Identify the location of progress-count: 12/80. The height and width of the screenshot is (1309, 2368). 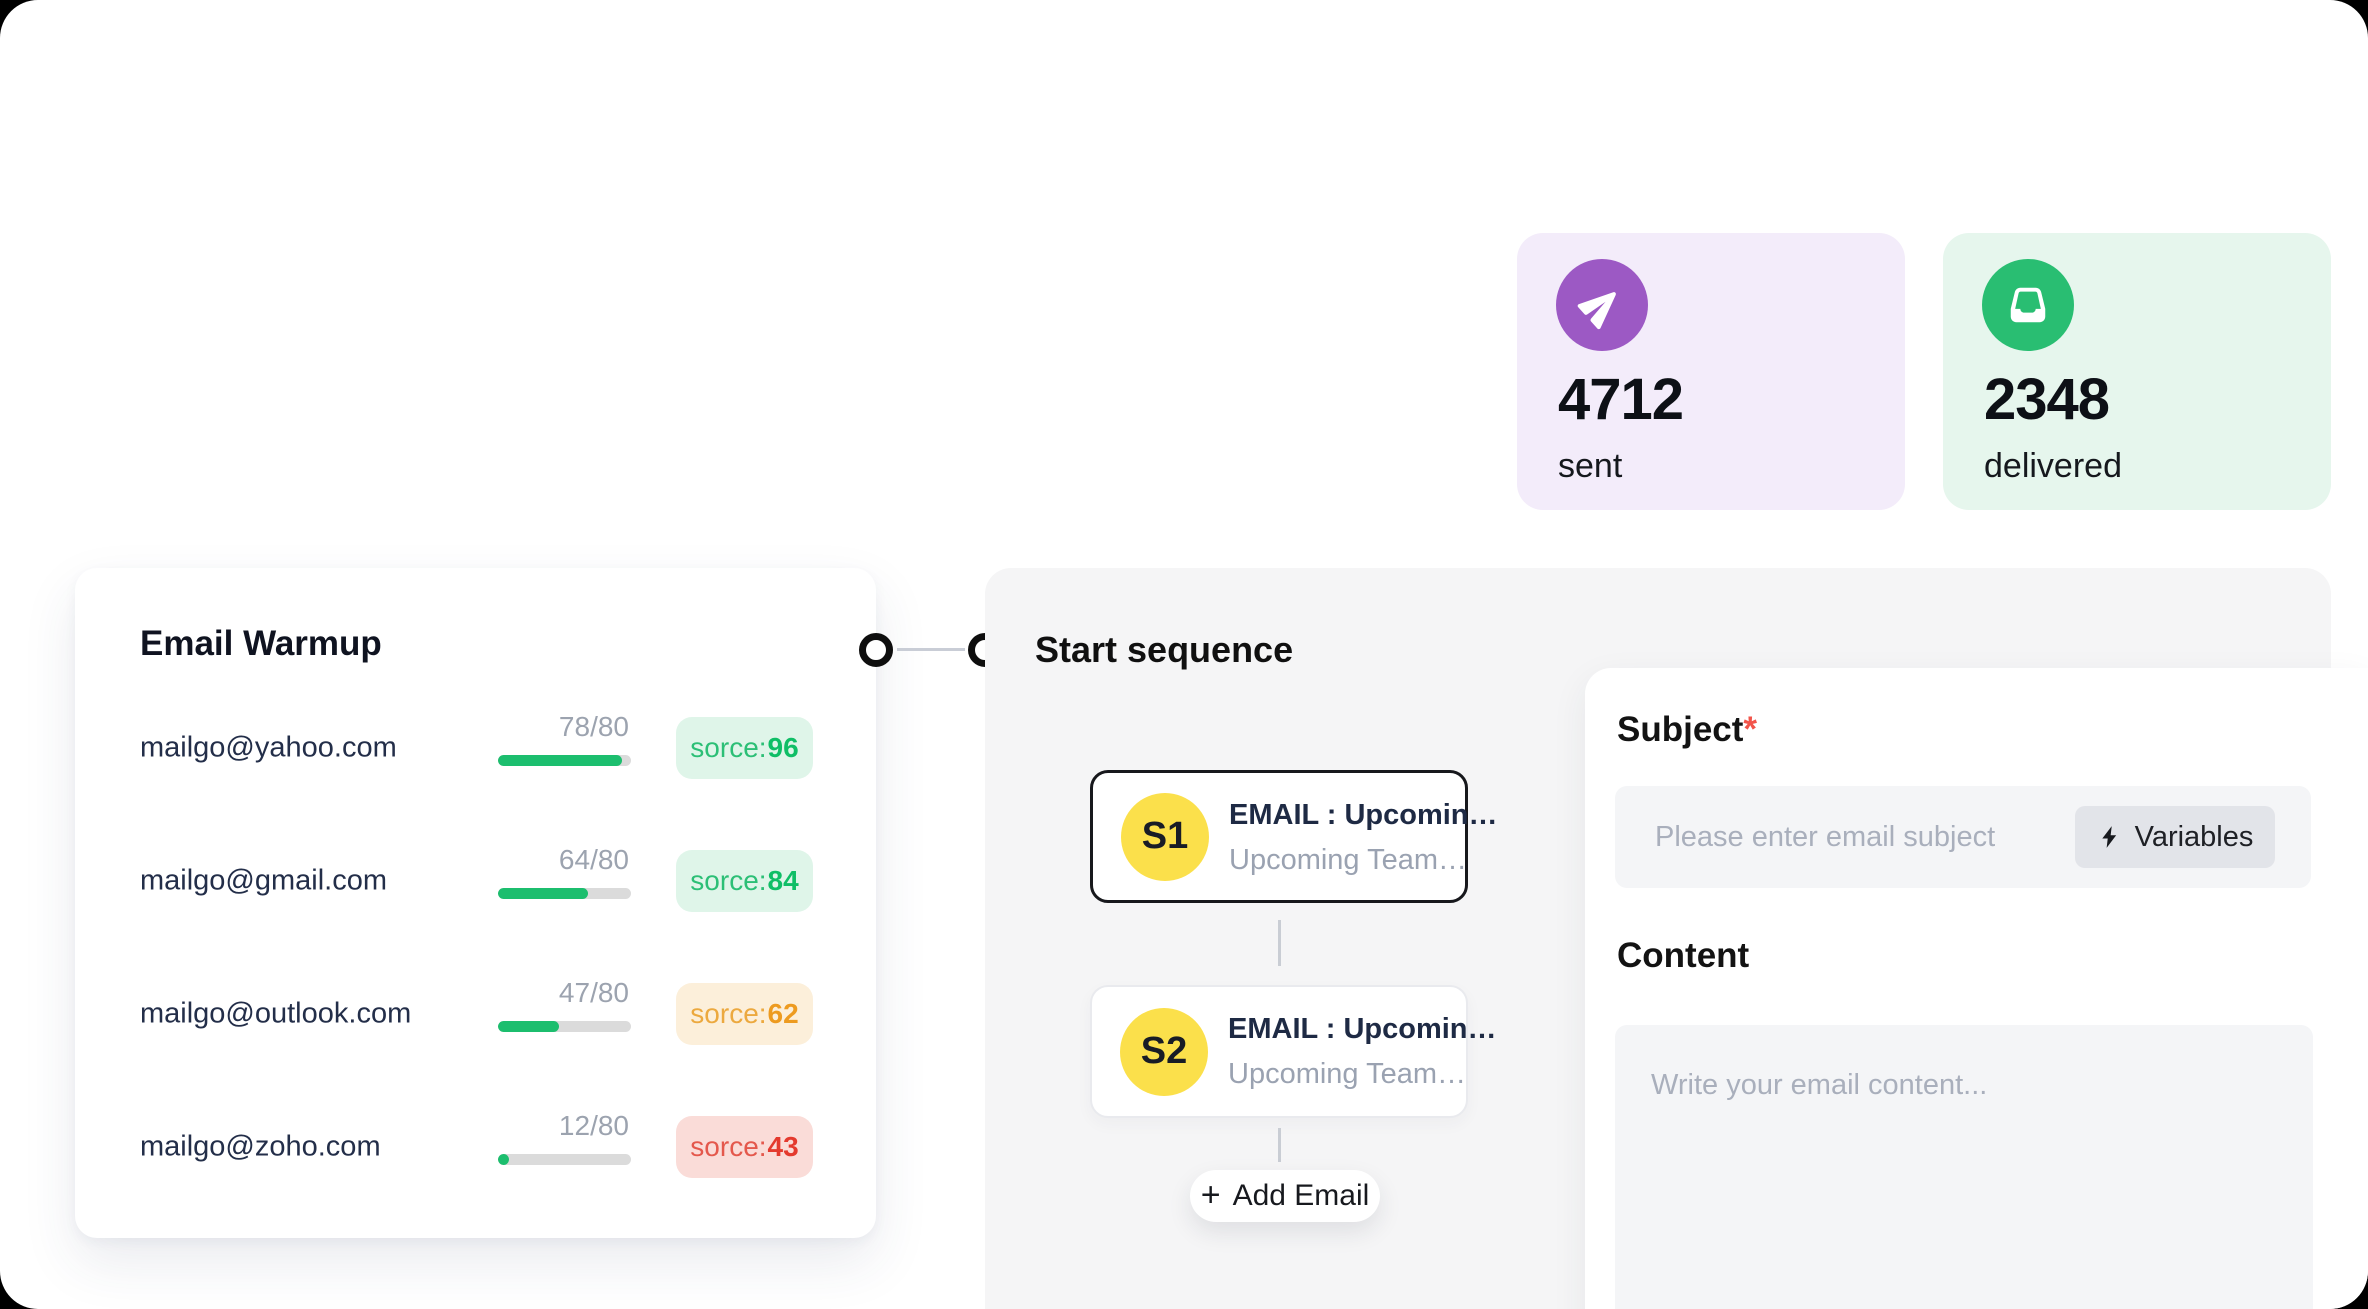
(593, 1125).